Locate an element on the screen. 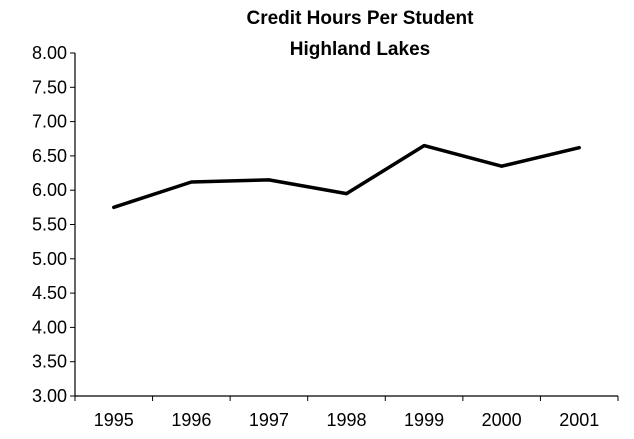 The image size is (634, 439). x-tick-label: 1998 is located at coordinates (346, 420).